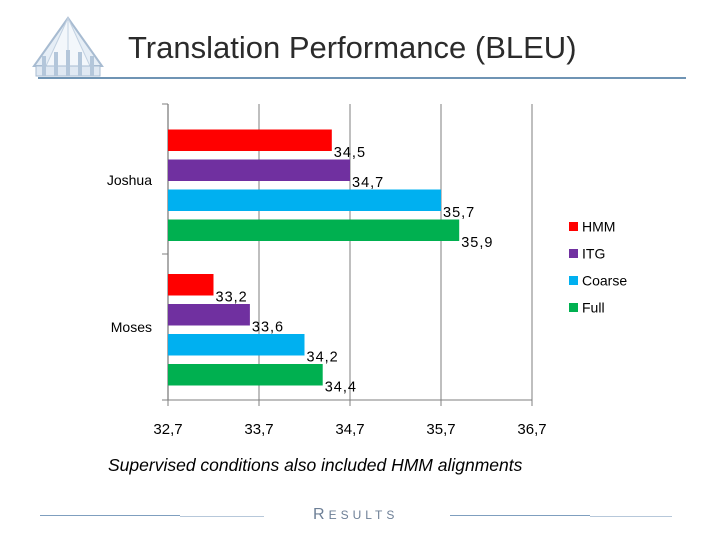 The height and width of the screenshot is (540, 720). I want to click on legend-label: Full, so click(593, 308).